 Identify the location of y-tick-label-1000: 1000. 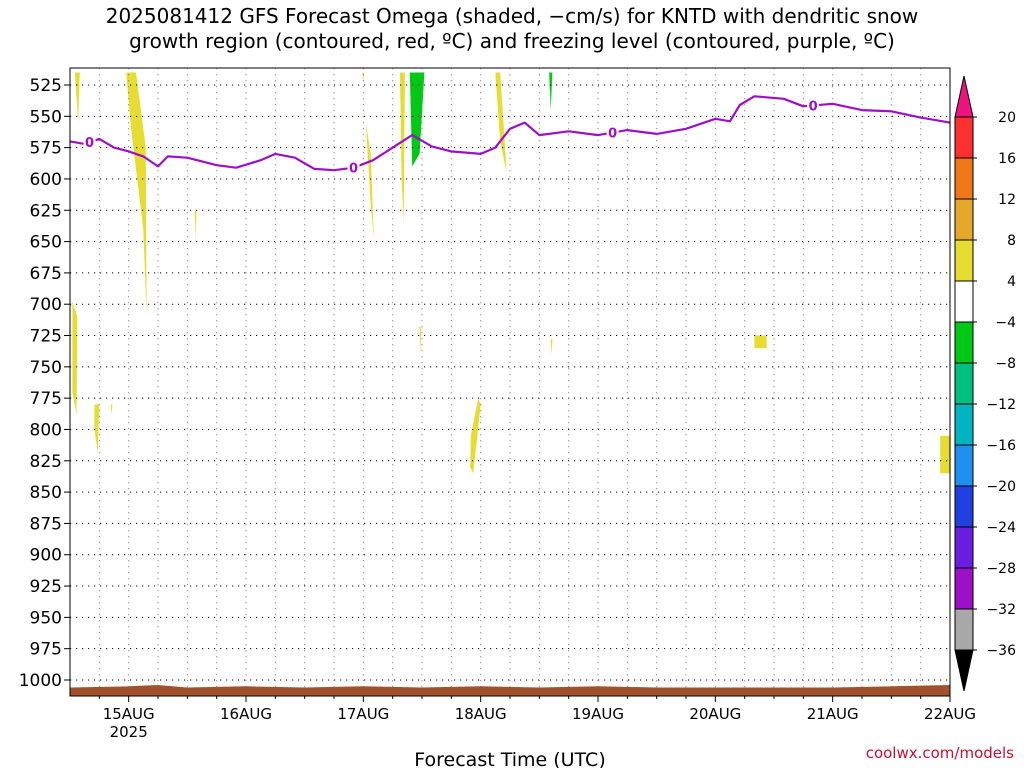
(40, 681).